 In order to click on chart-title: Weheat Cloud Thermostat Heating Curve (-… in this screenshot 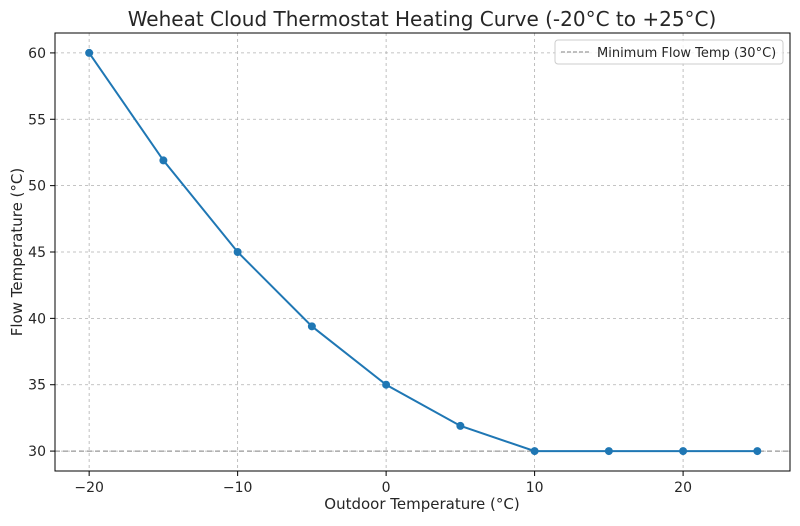, I will do `click(422, 19)`.